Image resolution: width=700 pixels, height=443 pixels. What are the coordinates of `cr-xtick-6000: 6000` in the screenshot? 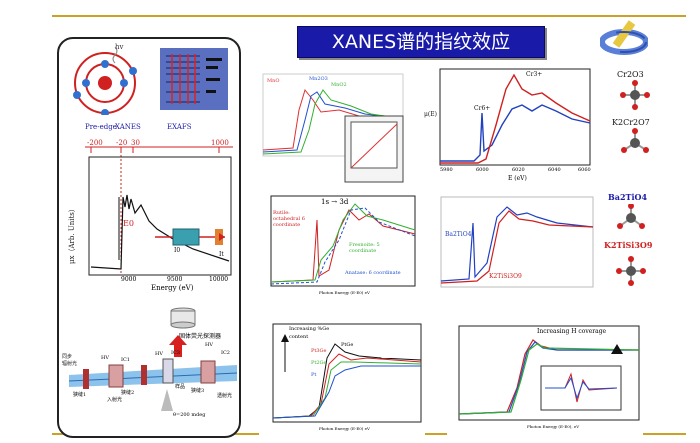 It's located at (482, 170).